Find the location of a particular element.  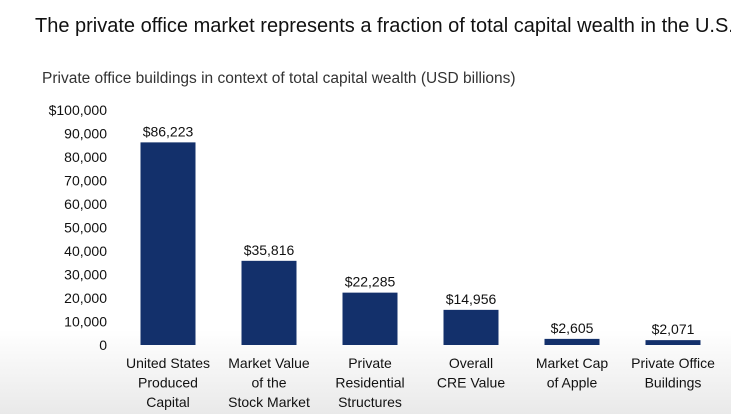

x-category-label: Stock Market is located at coordinates (269, 402).